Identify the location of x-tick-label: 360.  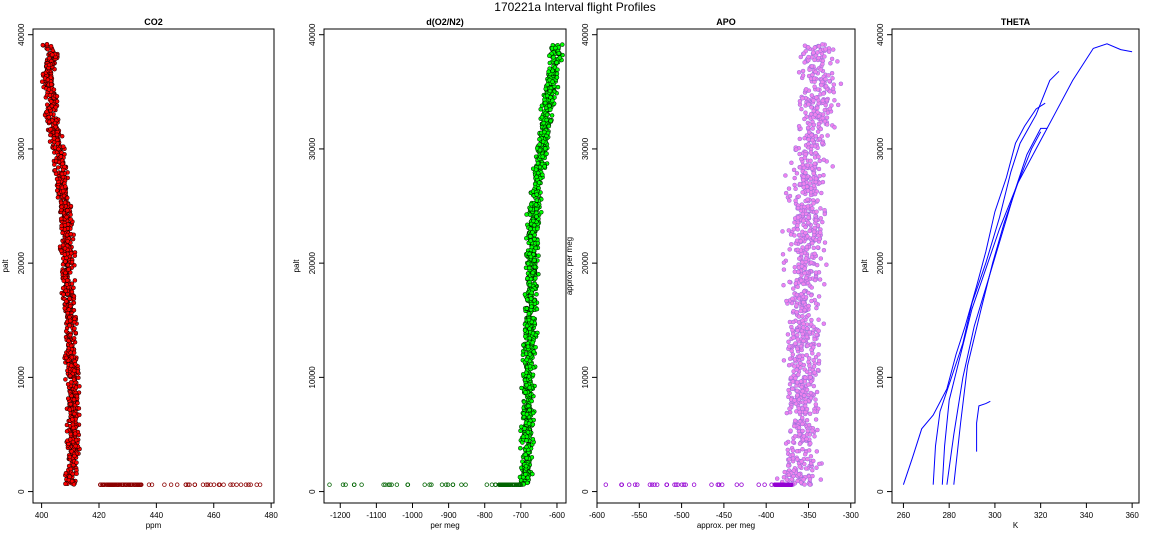
(1132, 515).